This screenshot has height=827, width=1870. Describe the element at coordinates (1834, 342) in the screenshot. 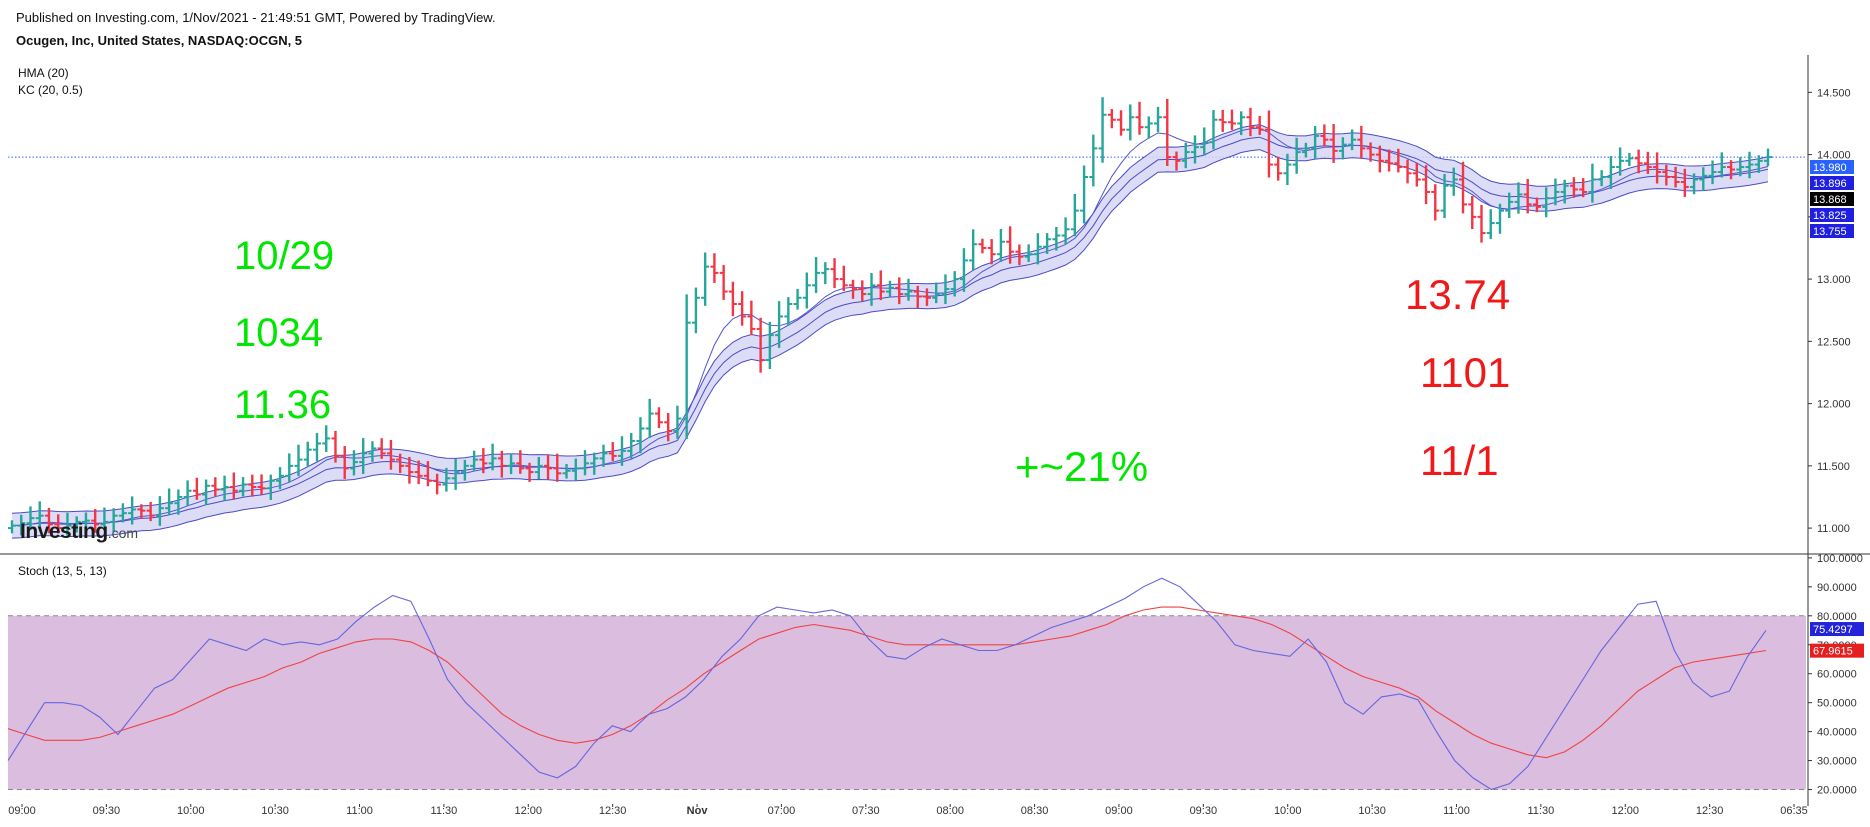

I see `price-tick-label: 12.500` at that location.